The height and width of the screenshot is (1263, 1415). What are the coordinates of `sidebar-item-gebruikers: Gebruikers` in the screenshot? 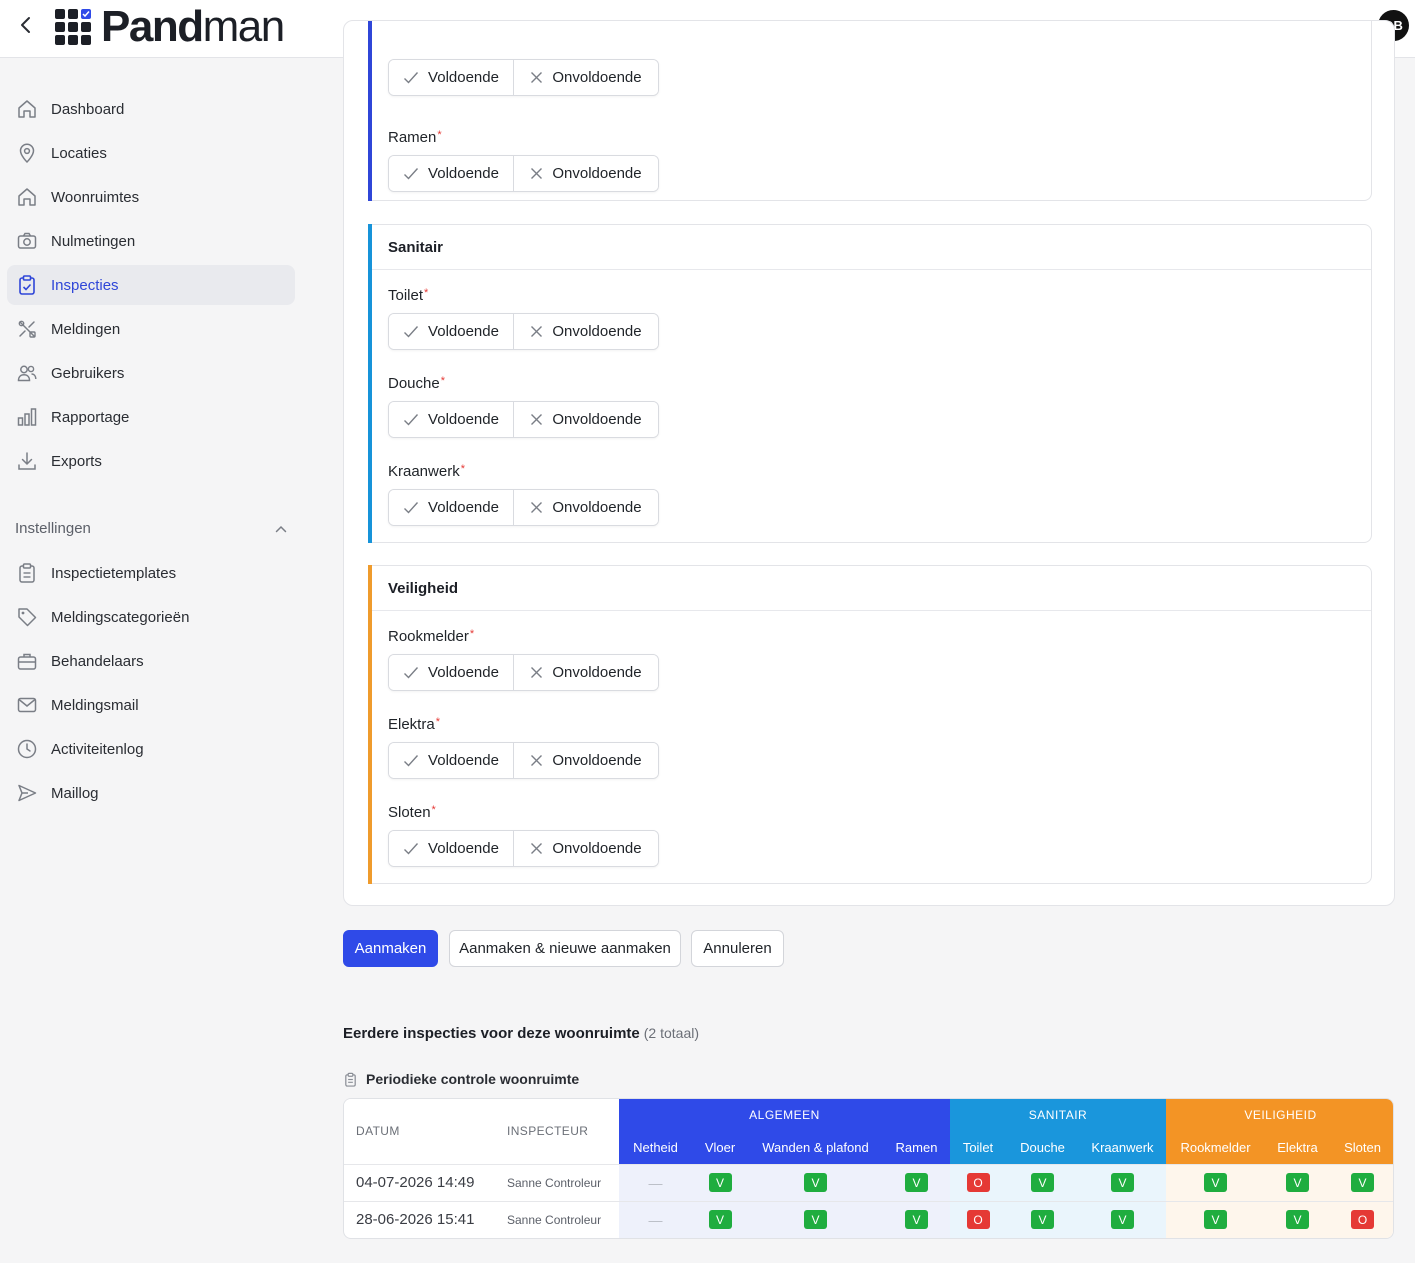 It's located at (151, 373).